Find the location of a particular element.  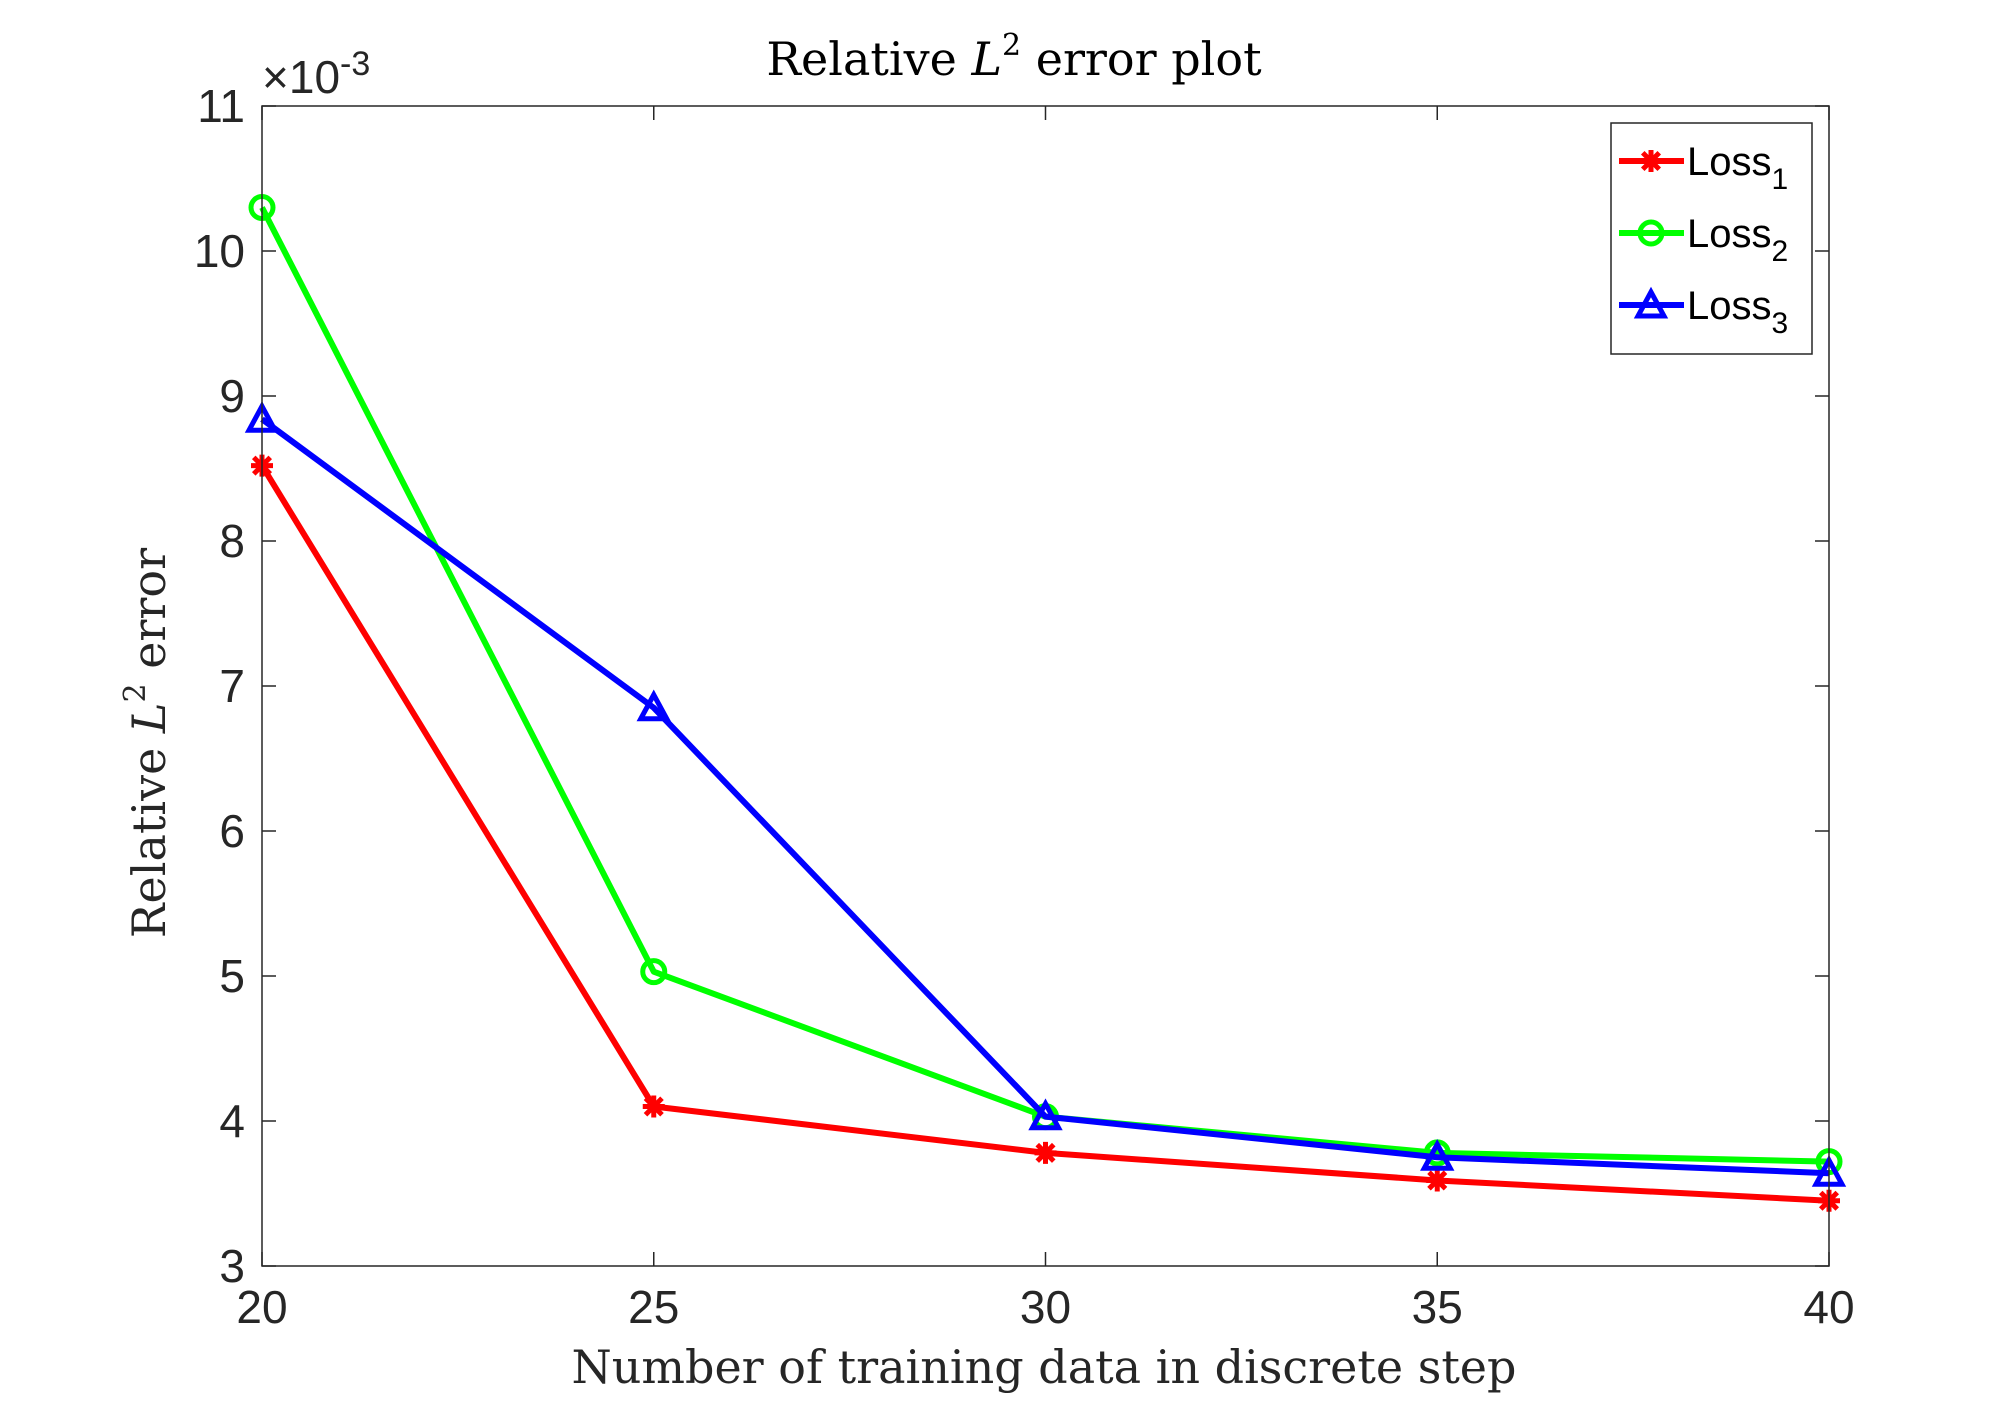

y-multiplier: ×10⁻³ is located at coordinates (316, 74).